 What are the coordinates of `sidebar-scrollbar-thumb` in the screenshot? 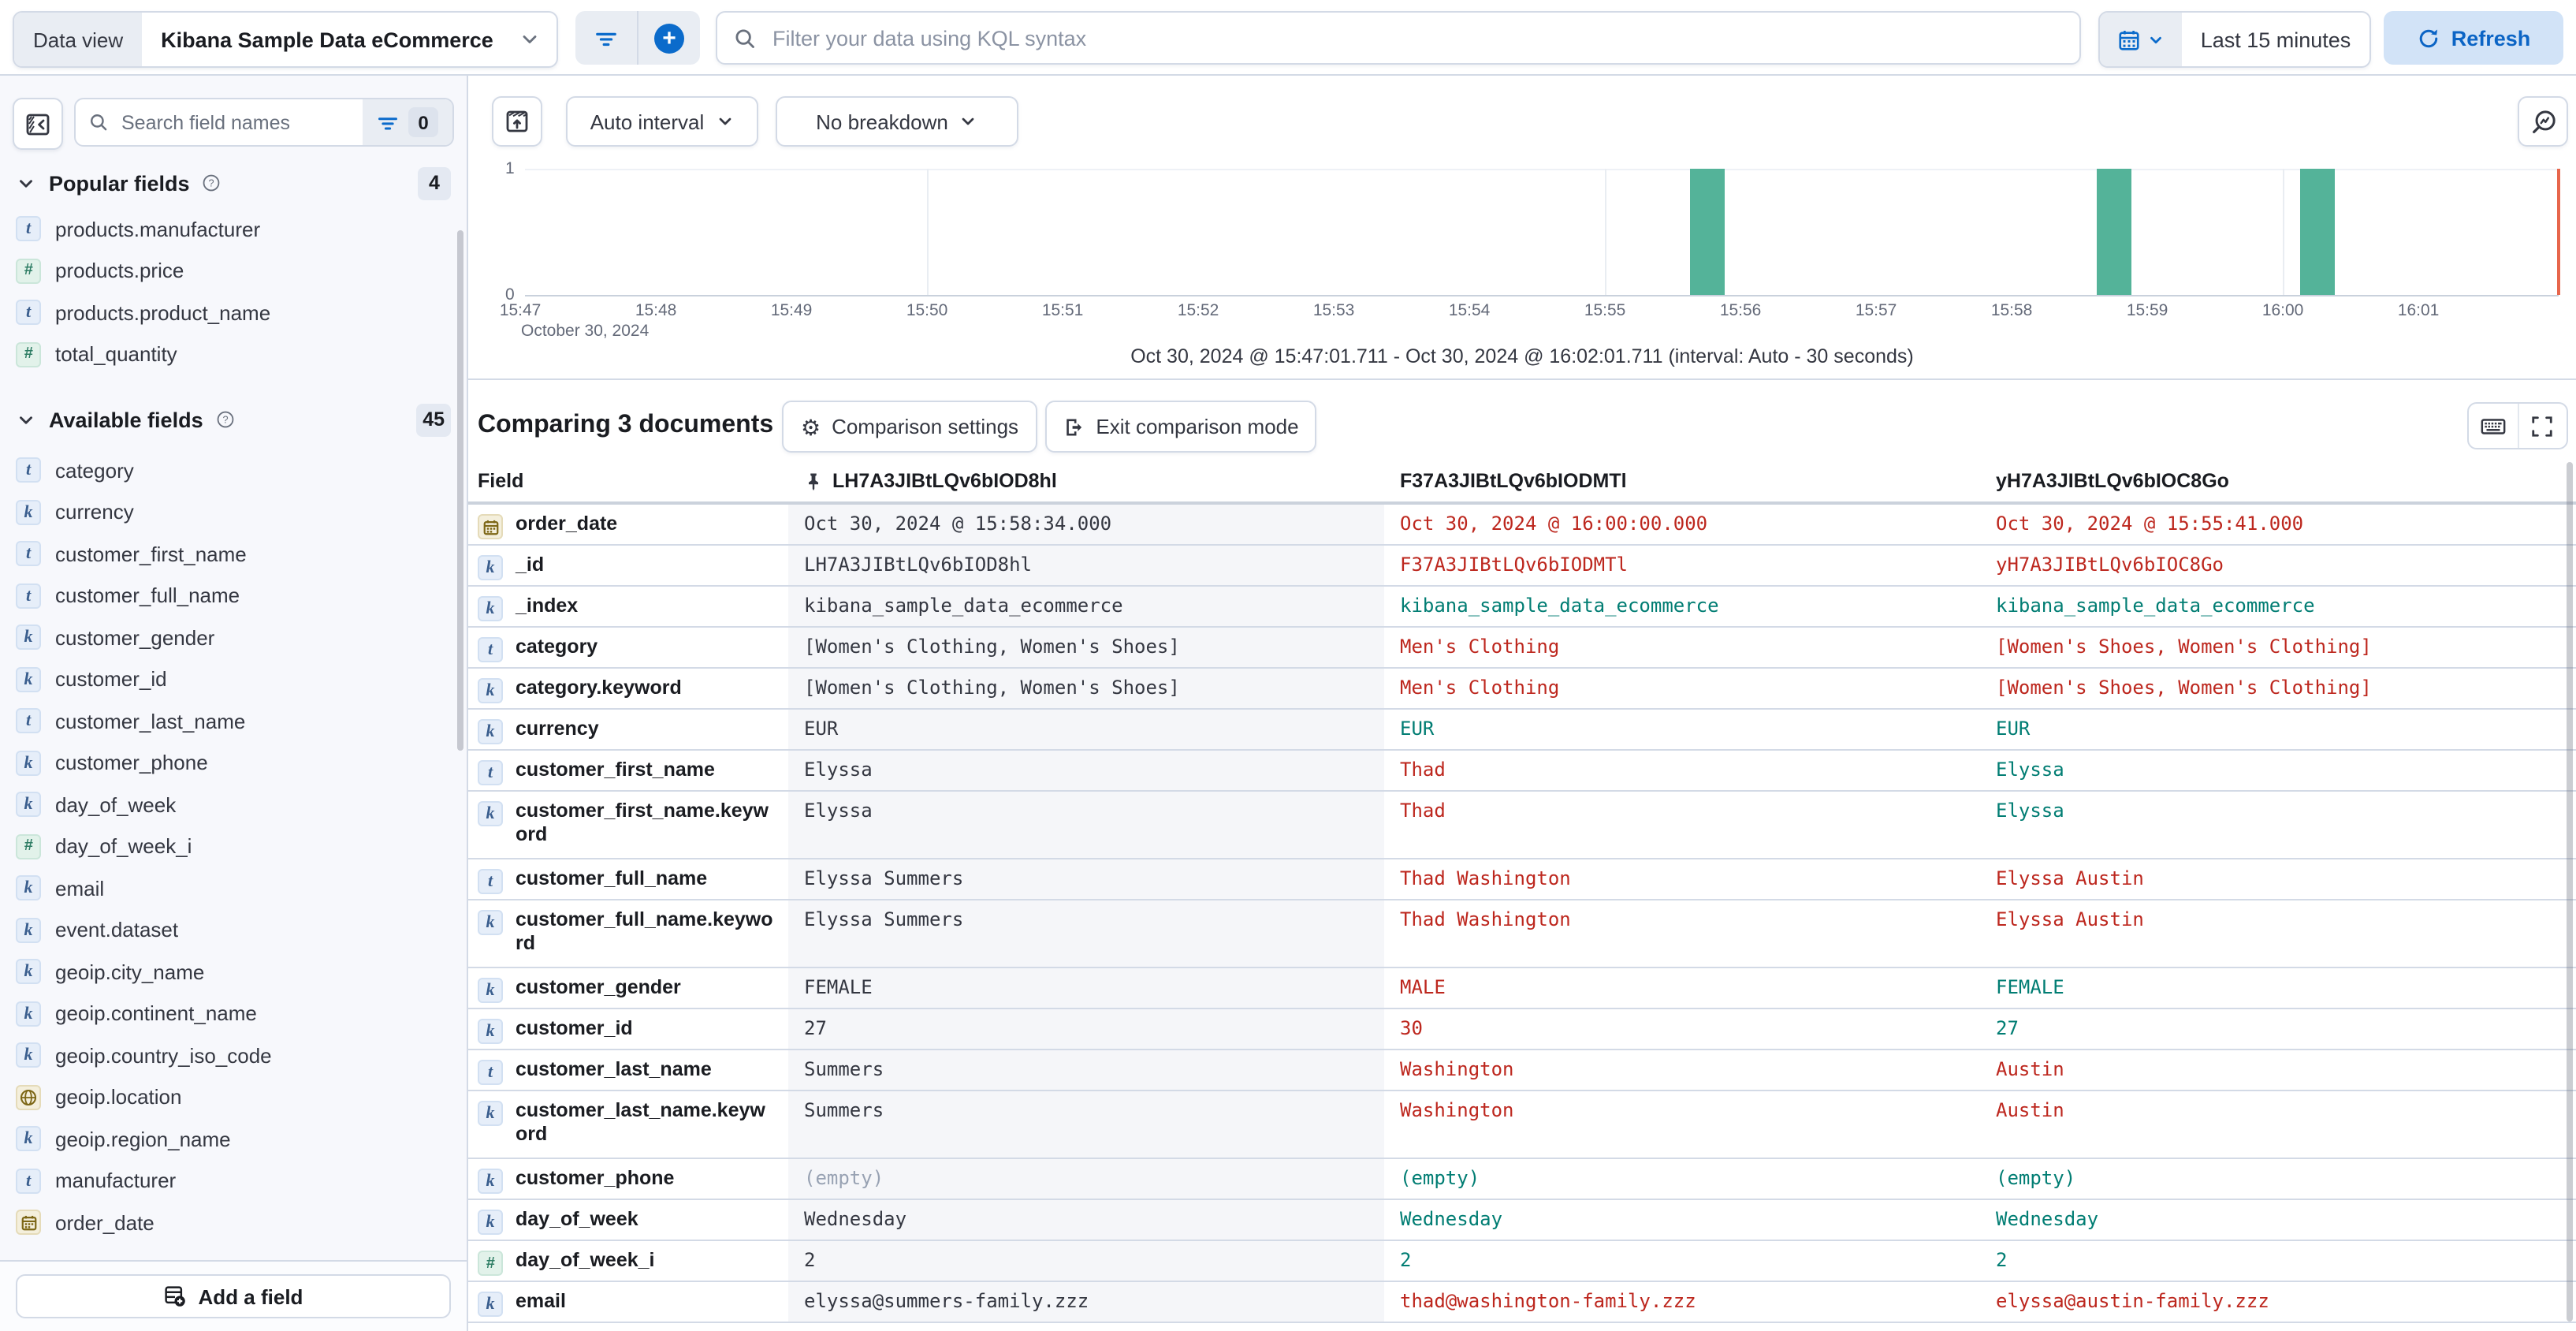 It's located at (460, 490).